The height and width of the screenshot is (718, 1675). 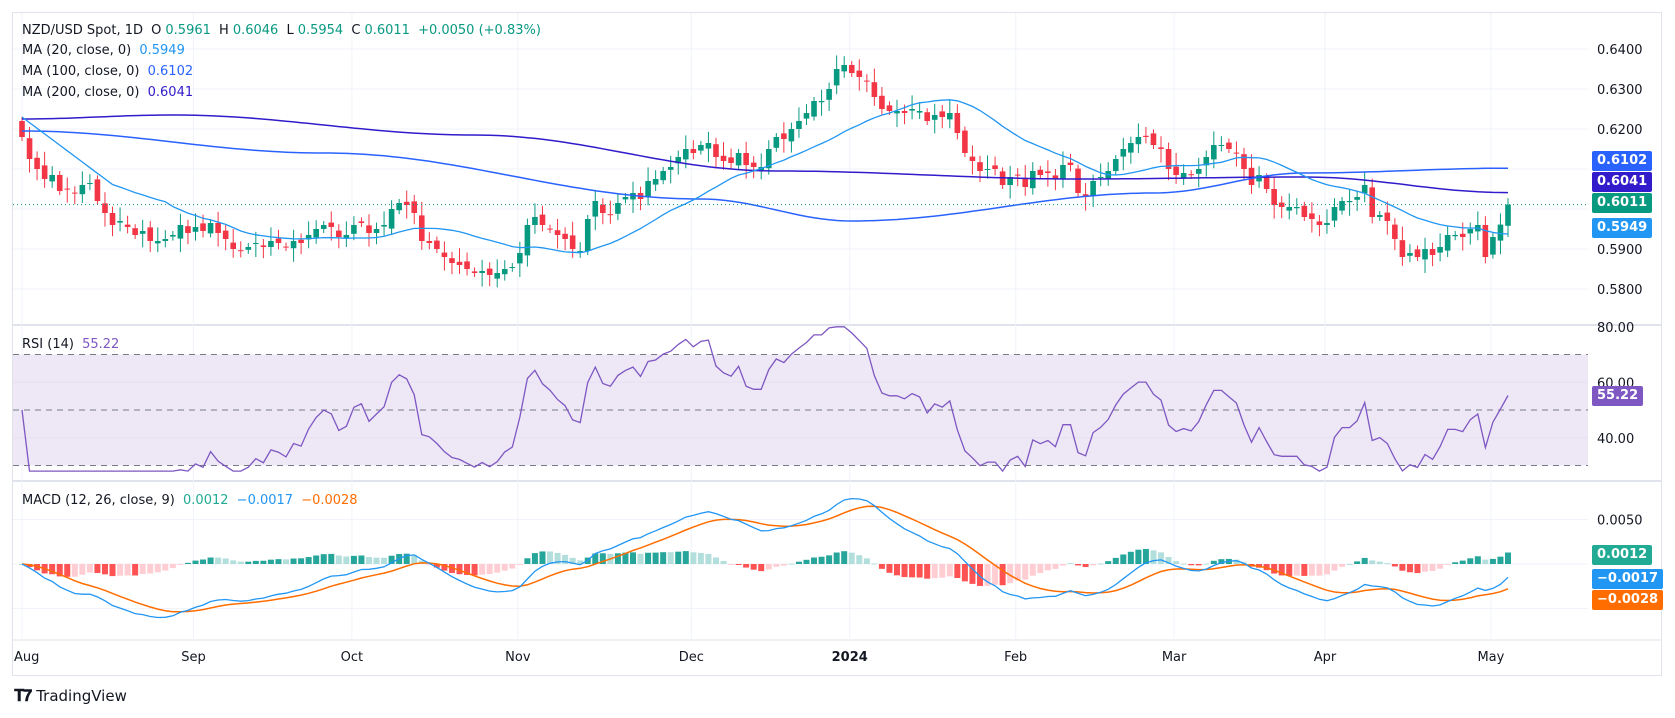 What do you see at coordinates (170, 71) in the screenshot?
I see `ma100-value: 0.6102` at bounding box center [170, 71].